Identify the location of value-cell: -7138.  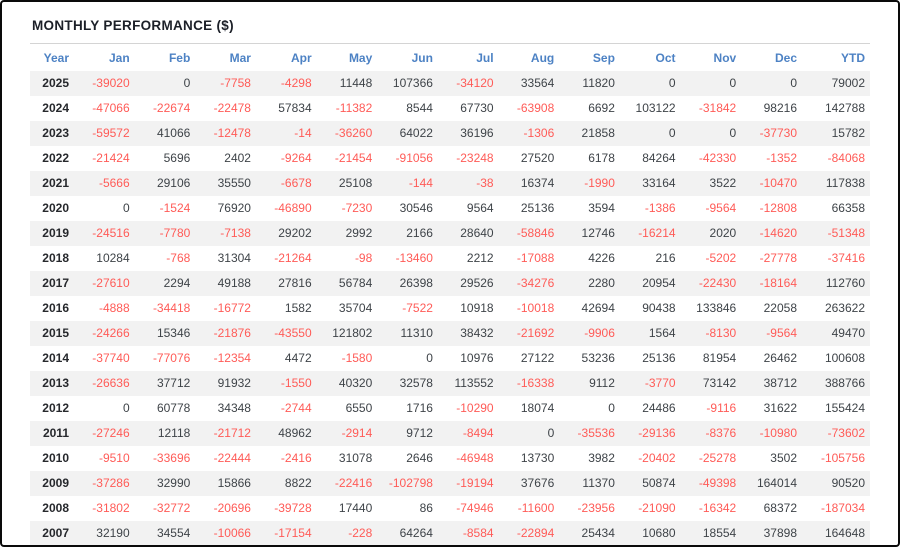
(235, 233).